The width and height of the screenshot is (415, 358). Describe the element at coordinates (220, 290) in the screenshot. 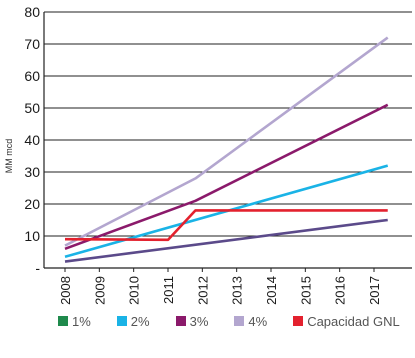

I see `x-axis-ticks: 2008 2009 2010 2011 2012 2013 2014 2015 2016 2017` at that location.